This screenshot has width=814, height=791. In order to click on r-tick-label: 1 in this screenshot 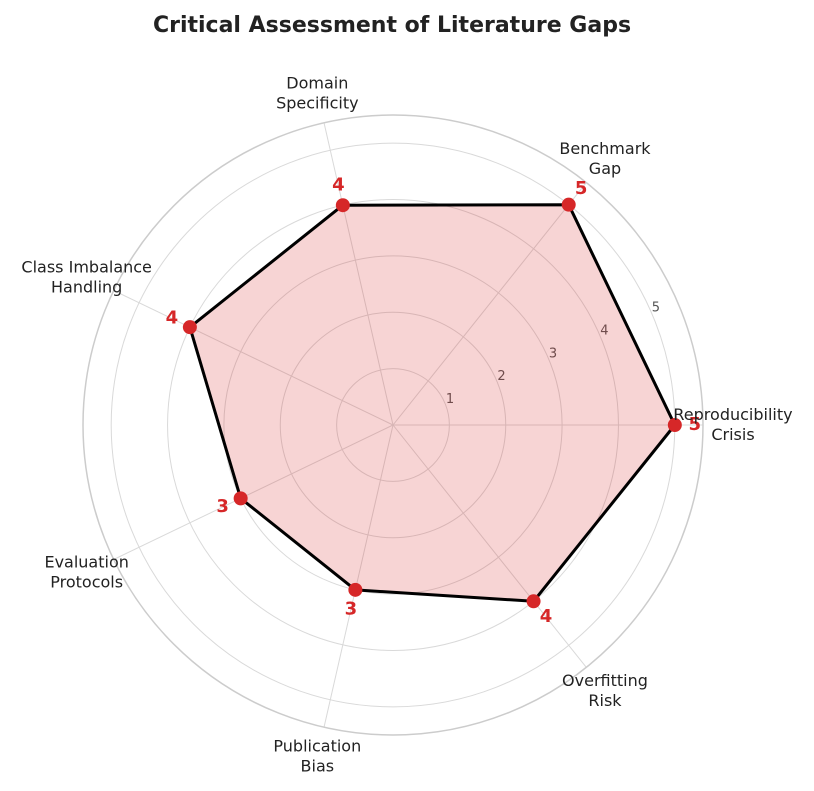, I will do `click(450, 399)`.